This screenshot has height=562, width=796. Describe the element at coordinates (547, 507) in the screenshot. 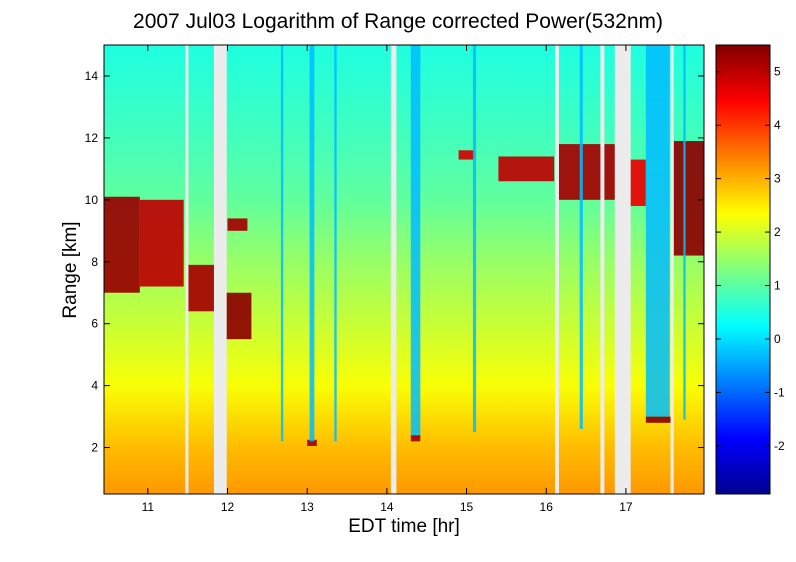

I see `x-tick-label: 16` at that location.